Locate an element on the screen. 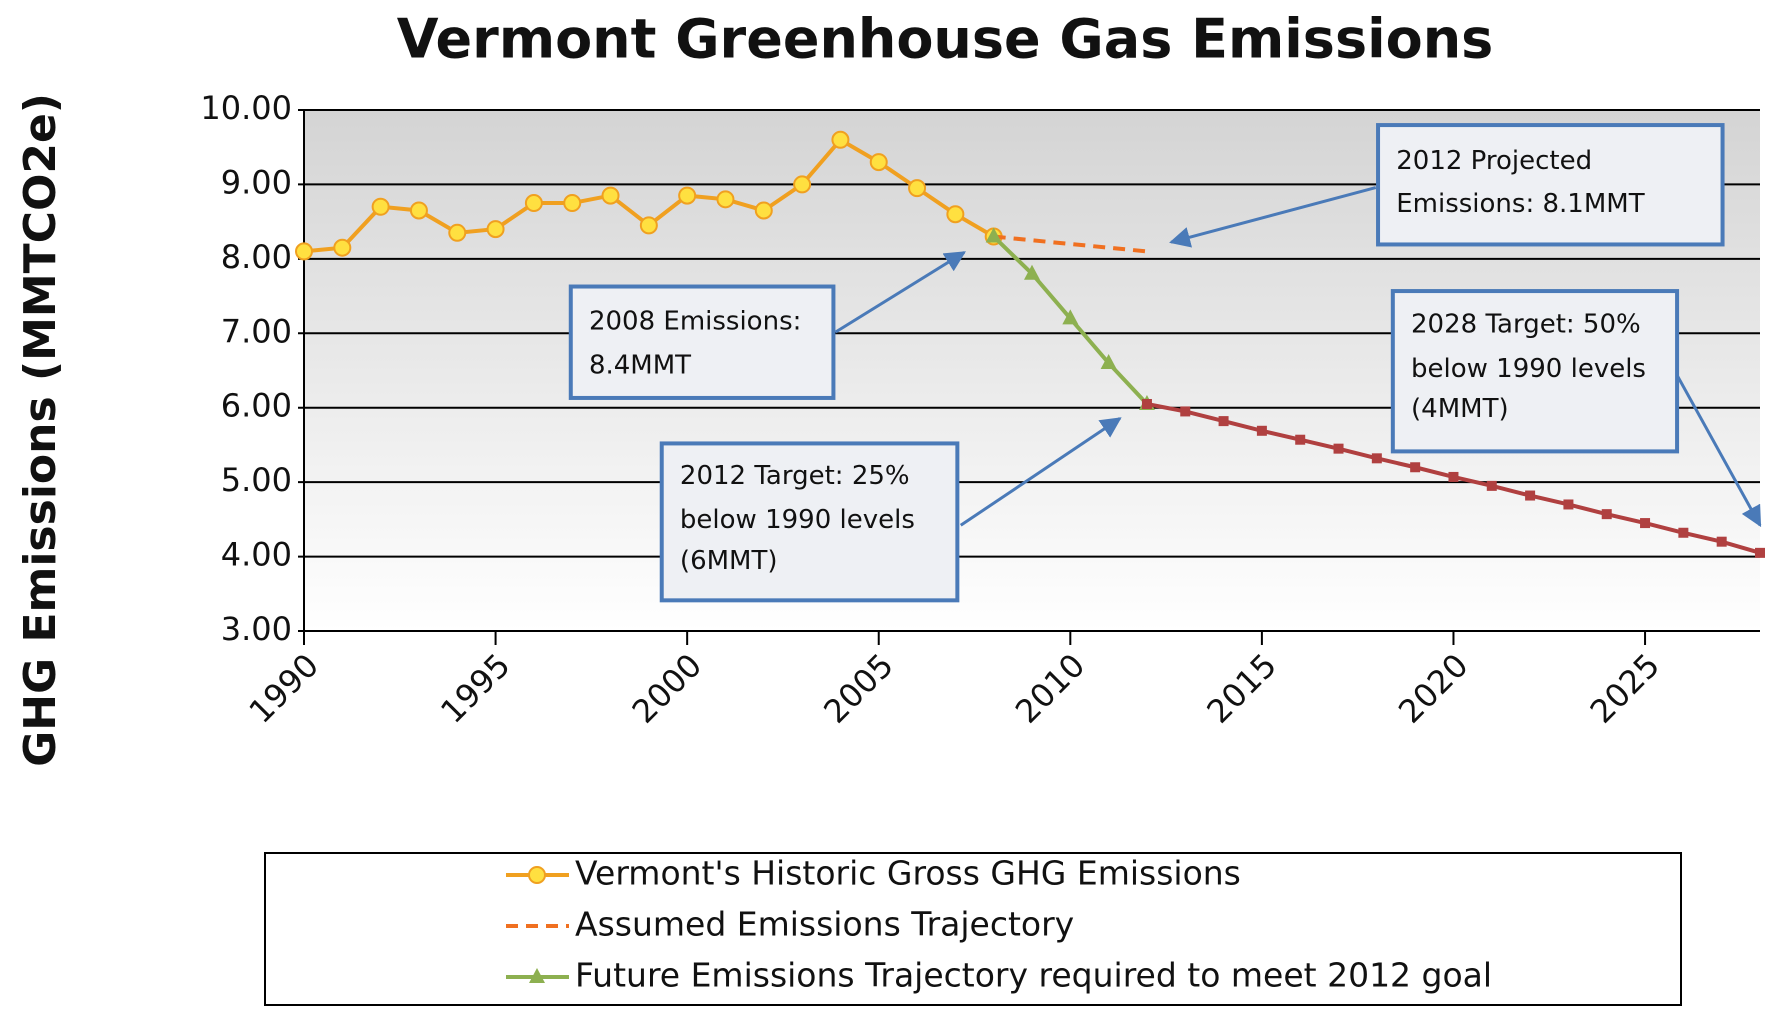  y-tick-label: 9.00 is located at coordinates (256, 182).